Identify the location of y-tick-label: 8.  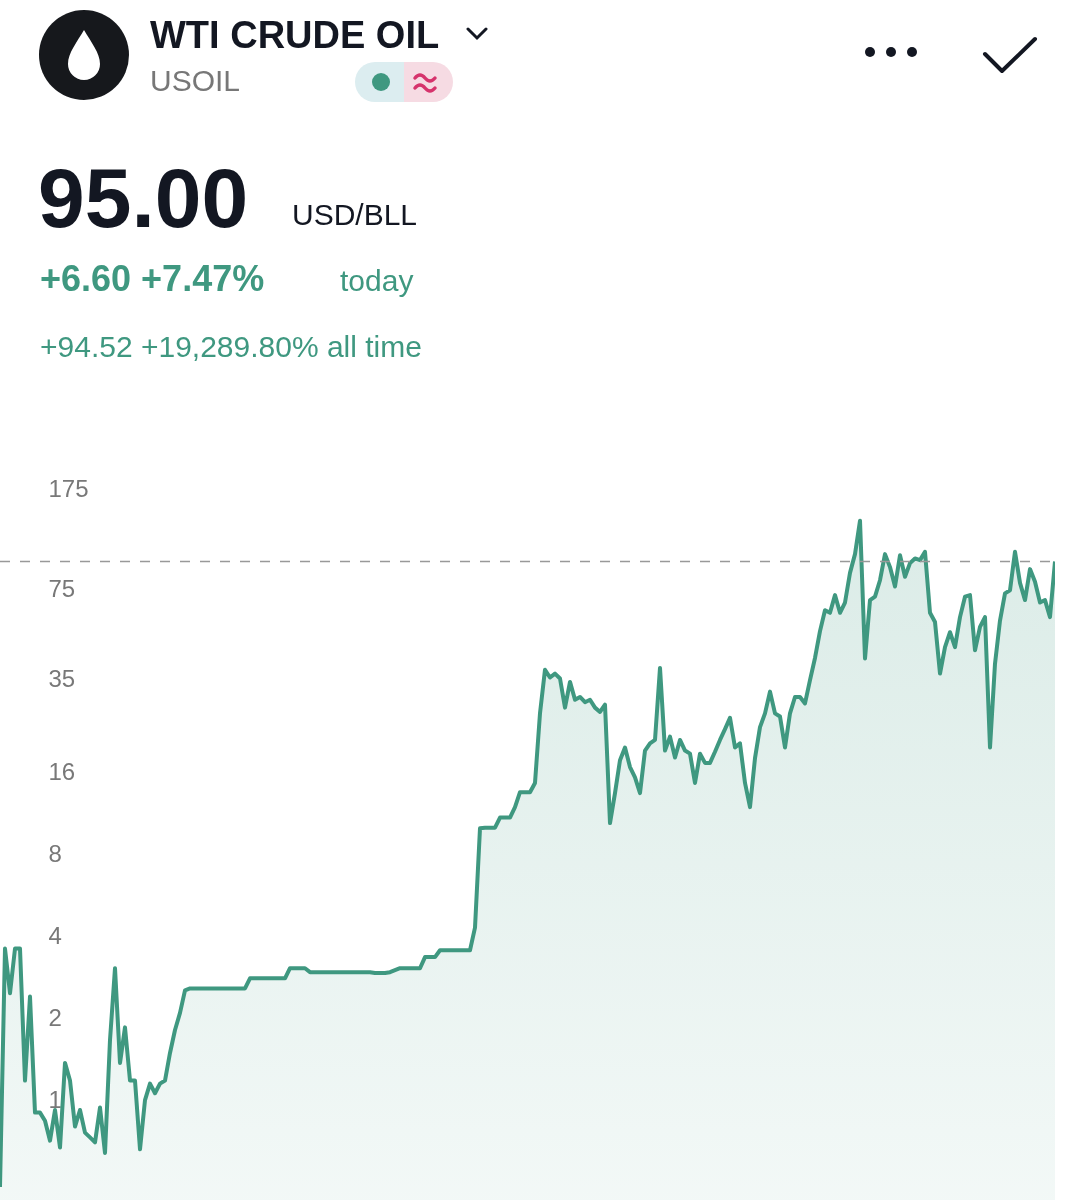
(55, 853).